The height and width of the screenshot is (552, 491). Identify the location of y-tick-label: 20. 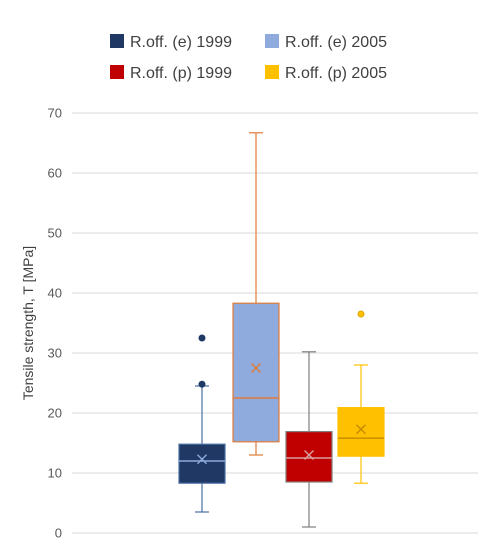
(55, 413).